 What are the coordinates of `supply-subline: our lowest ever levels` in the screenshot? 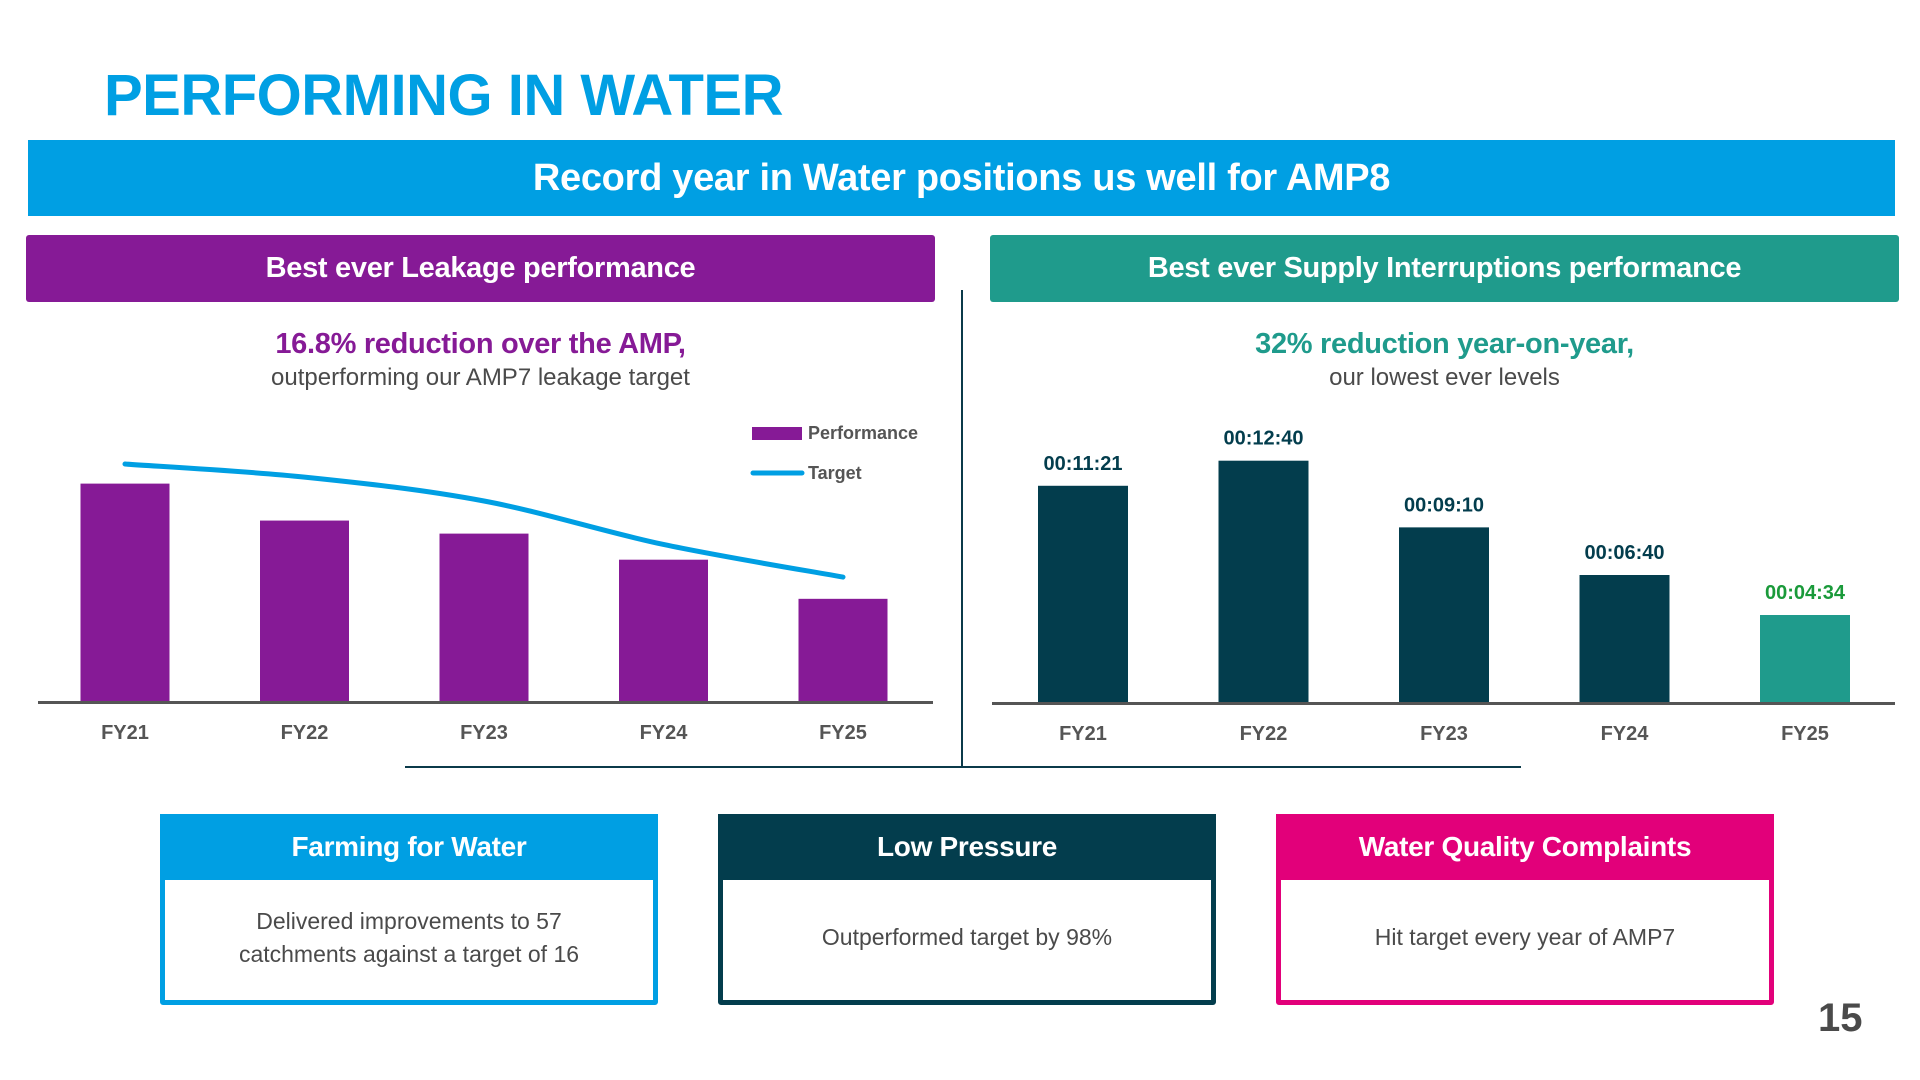 It's located at (1444, 377).